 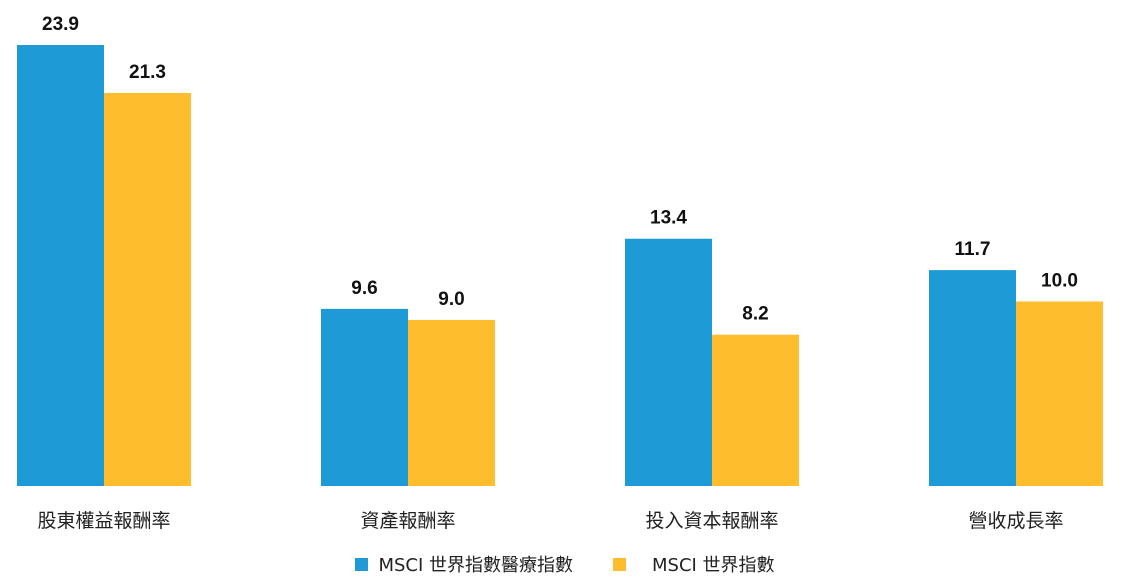 What do you see at coordinates (973, 249) in the screenshot?
I see `value-label-revenue-growth-healthcare: 11.7` at bounding box center [973, 249].